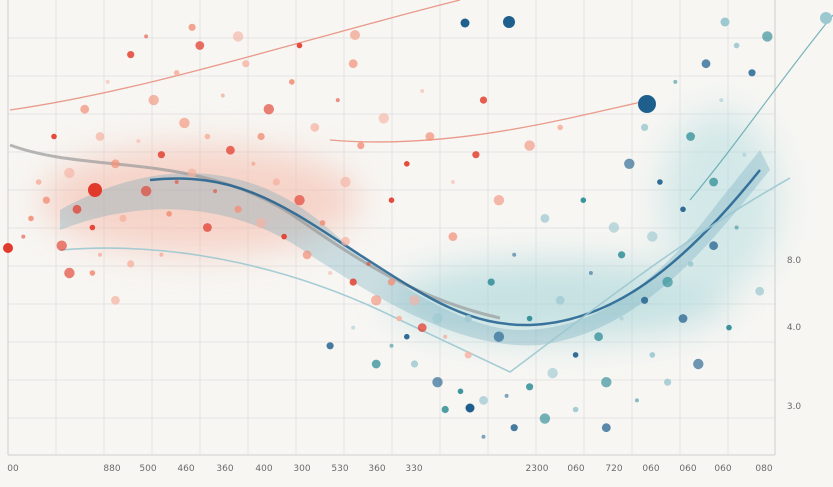 The height and width of the screenshot is (487, 833). I want to click on x-tick-label: 2300, so click(537, 469).